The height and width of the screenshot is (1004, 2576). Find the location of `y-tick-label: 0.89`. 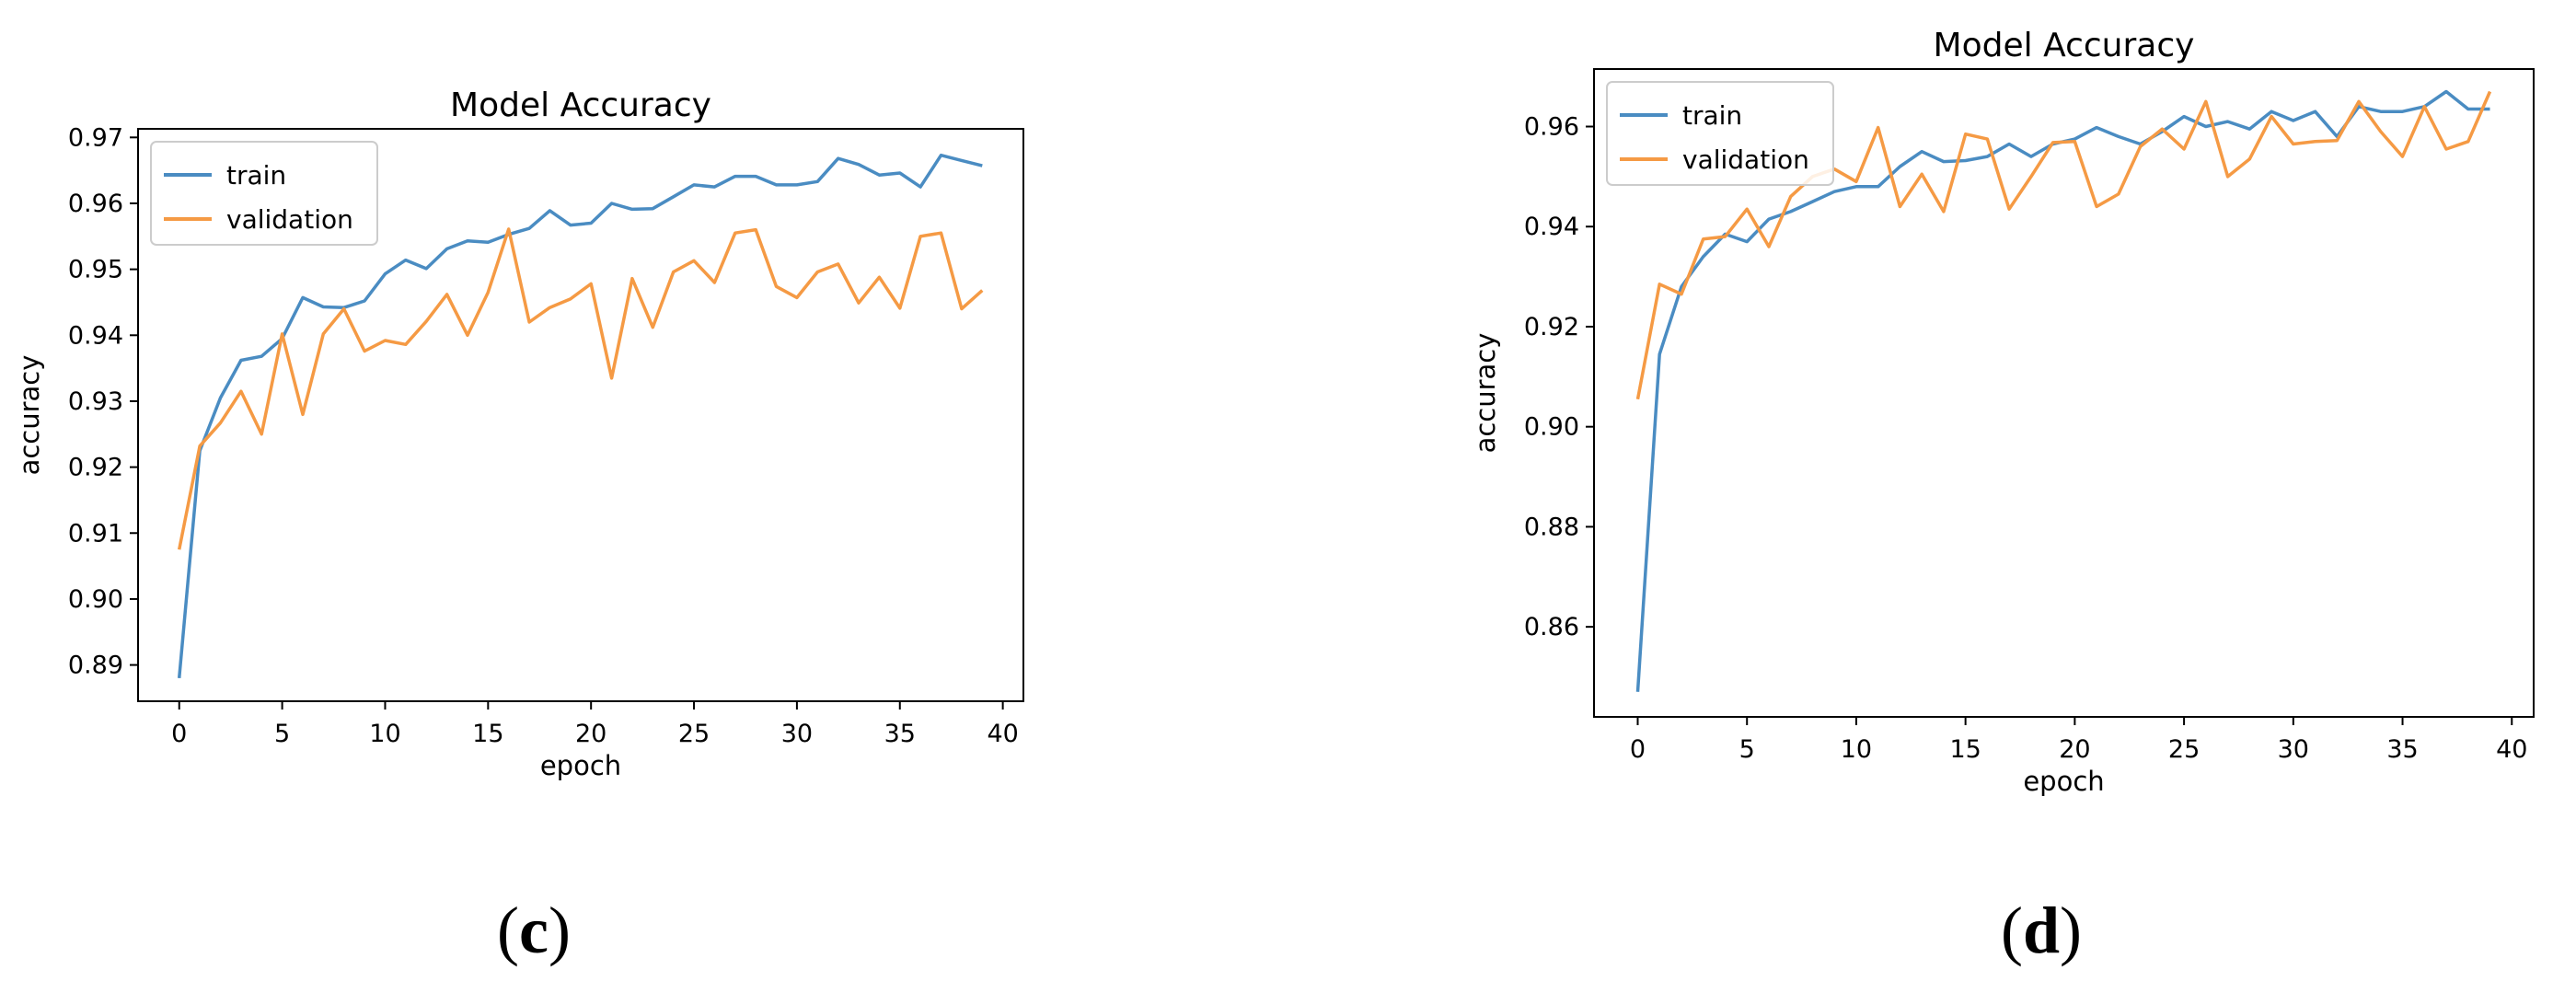

y-tick-label: 0.89 is located at coordinates (95, 666).